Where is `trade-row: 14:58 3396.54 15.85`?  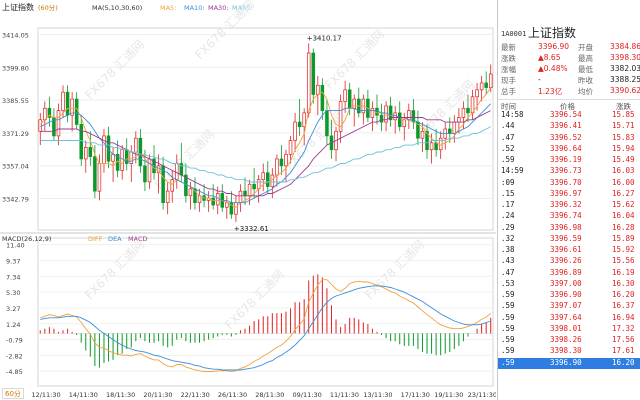
trade-row: 14:58 3396.54 15.85 is located at coordinates (569, 115).